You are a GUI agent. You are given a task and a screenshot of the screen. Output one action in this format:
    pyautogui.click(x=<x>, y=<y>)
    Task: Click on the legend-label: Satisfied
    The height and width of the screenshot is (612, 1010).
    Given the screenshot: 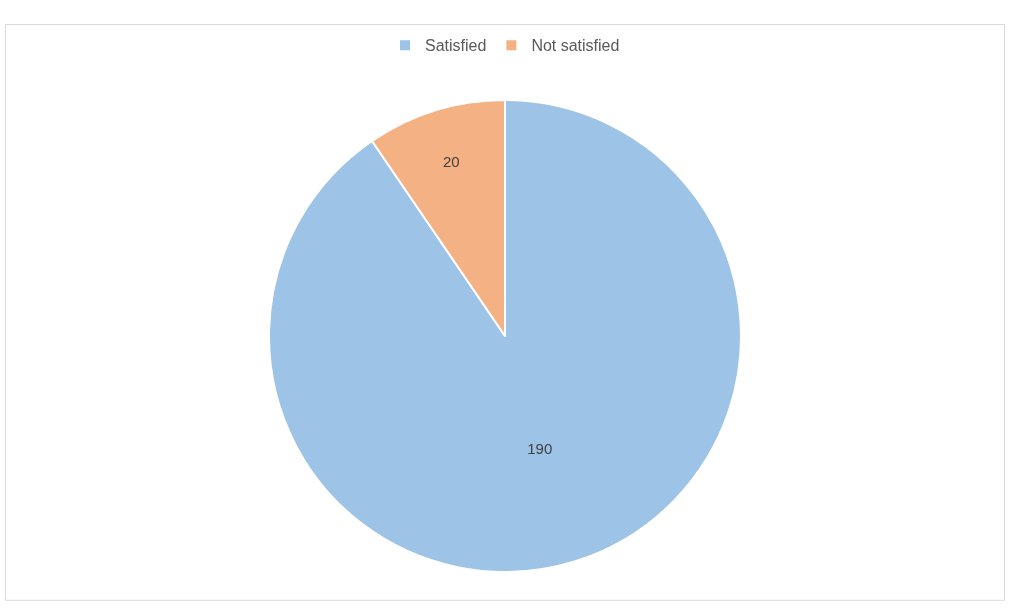 What is the action you would take?
    pyautogui.click(x=456, y=46)
    